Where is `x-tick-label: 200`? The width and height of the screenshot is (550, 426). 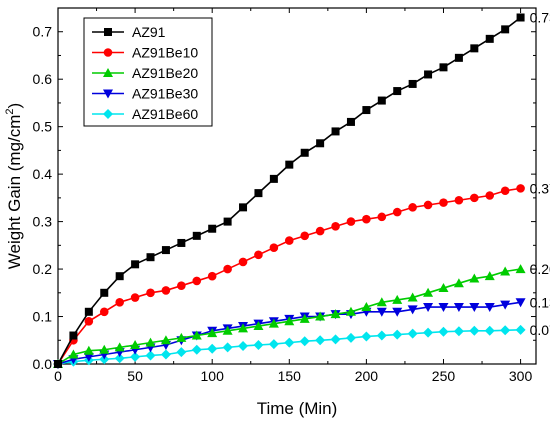 x-tick-label: 200 is located at coordinates (367, 376).